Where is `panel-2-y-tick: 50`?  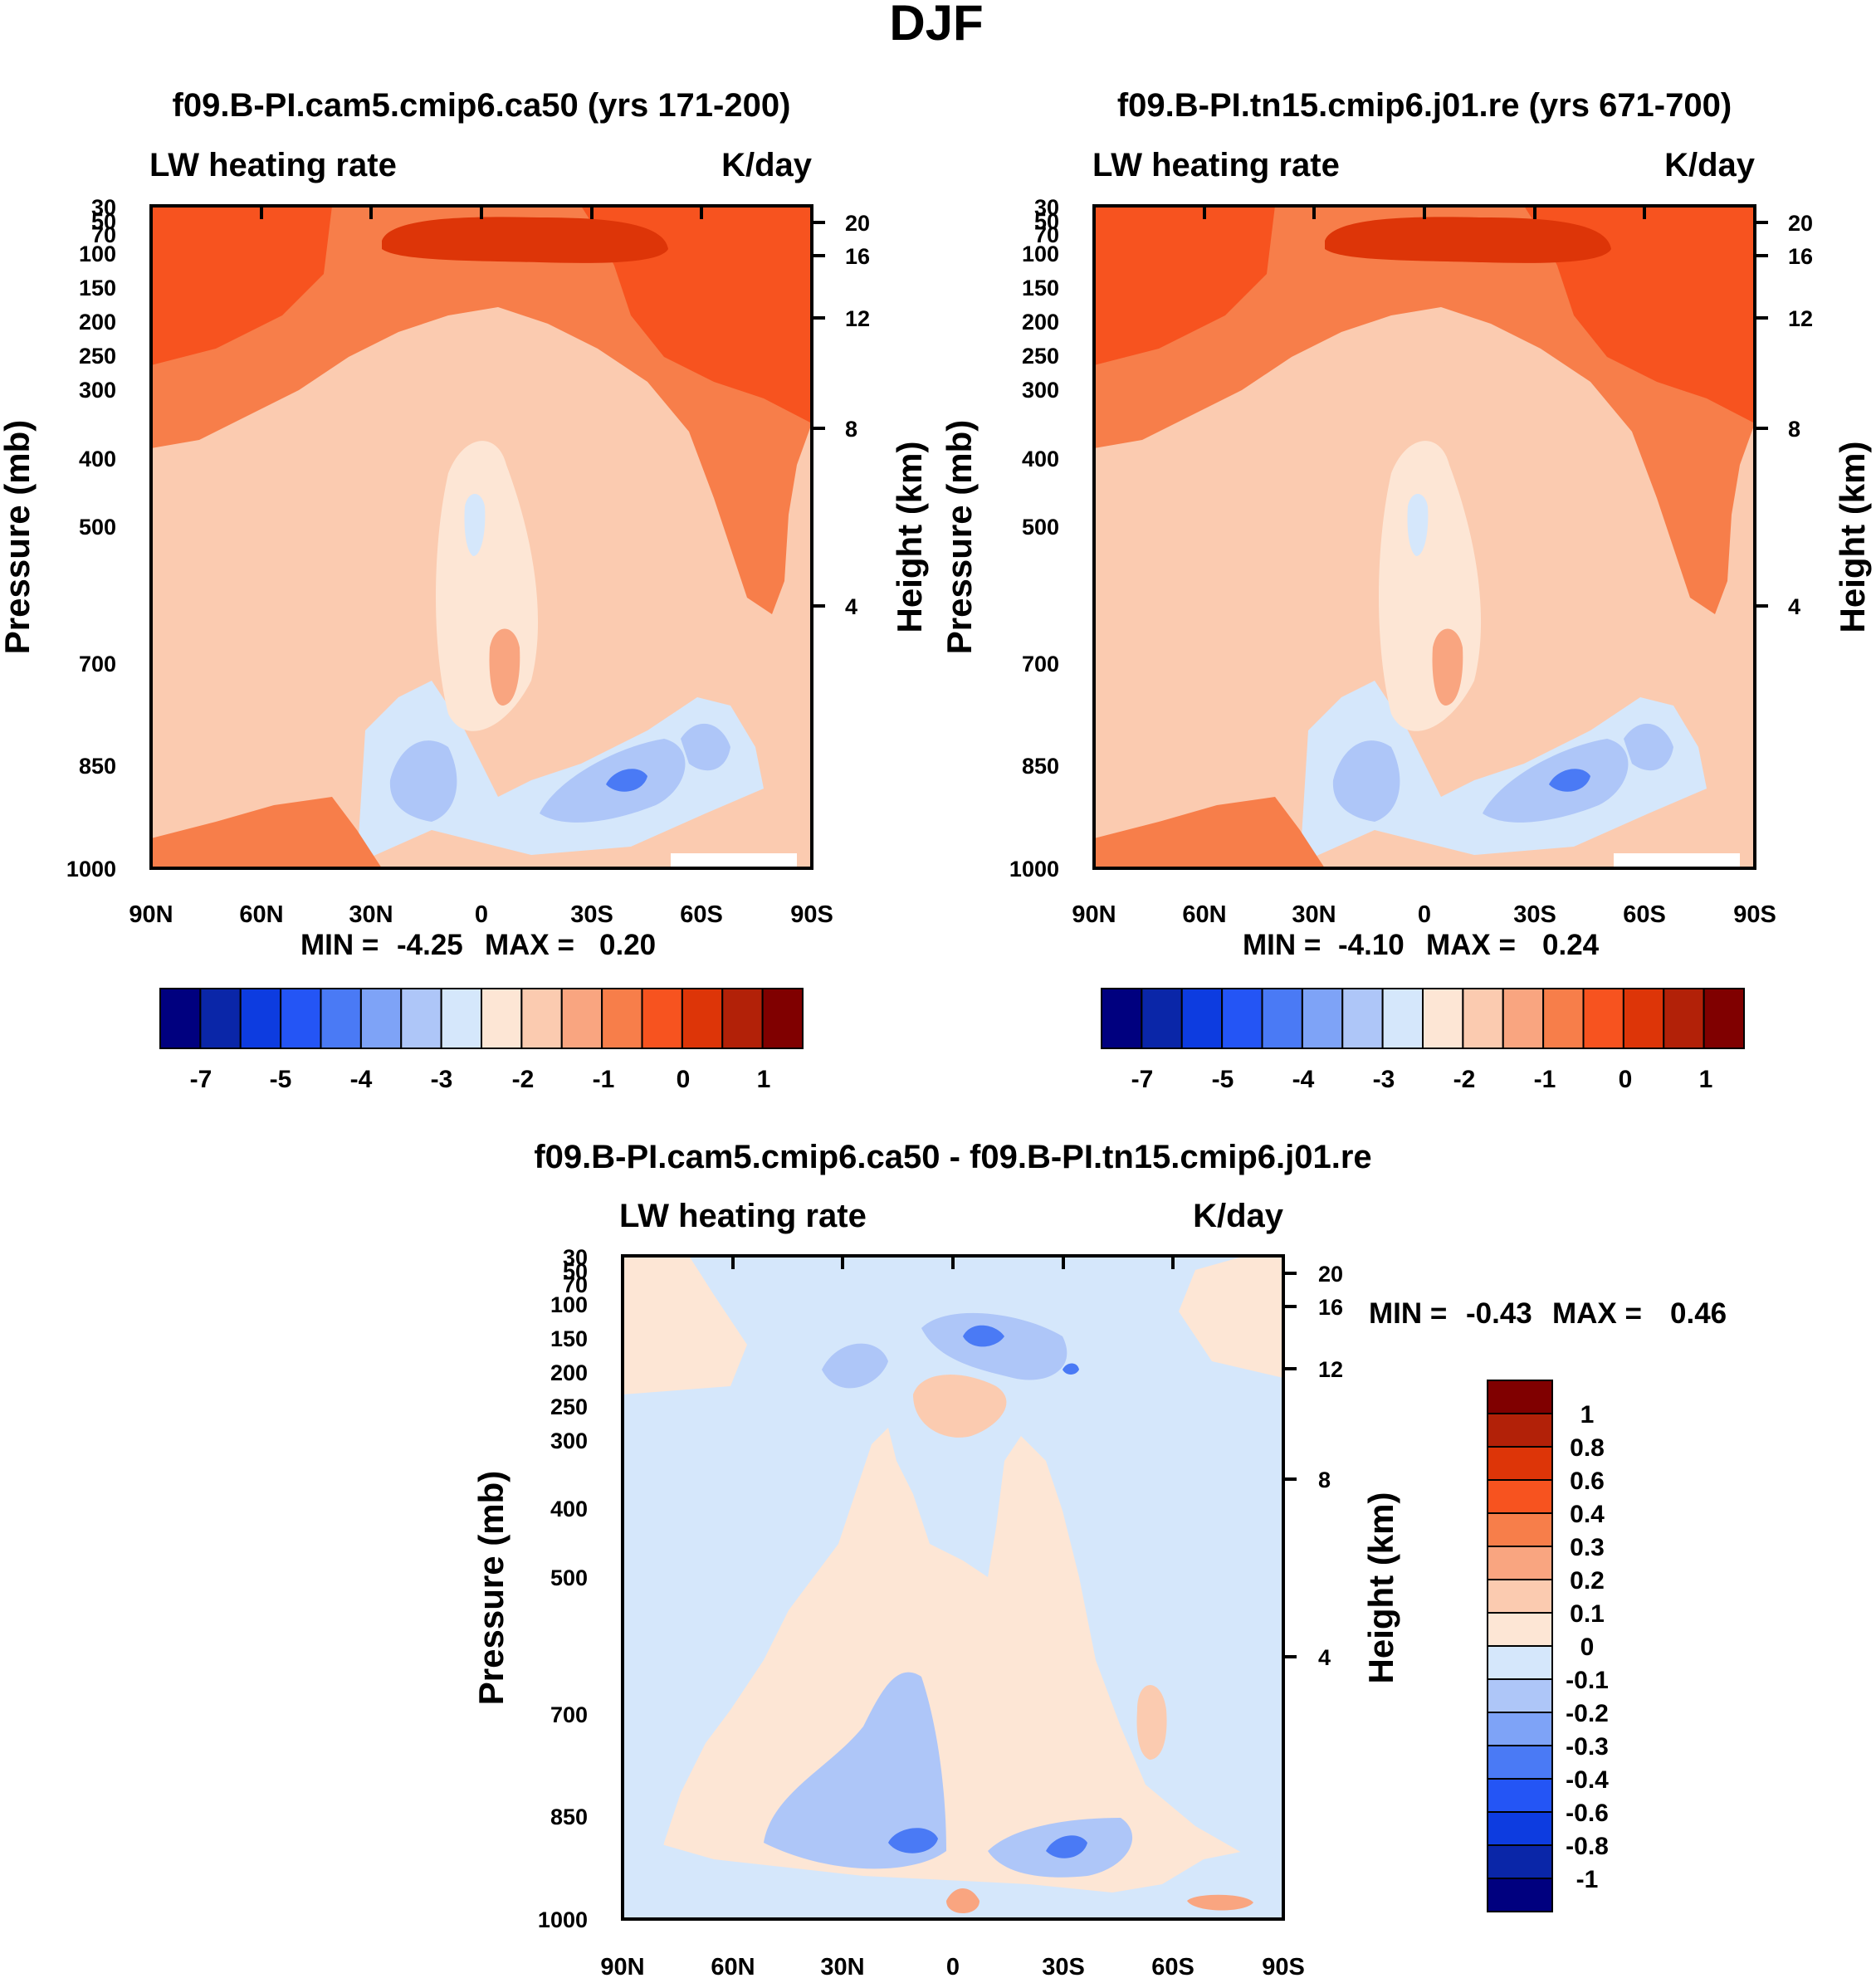
panel-2-y-tick: 50 is located at coordinates (1046, 222).